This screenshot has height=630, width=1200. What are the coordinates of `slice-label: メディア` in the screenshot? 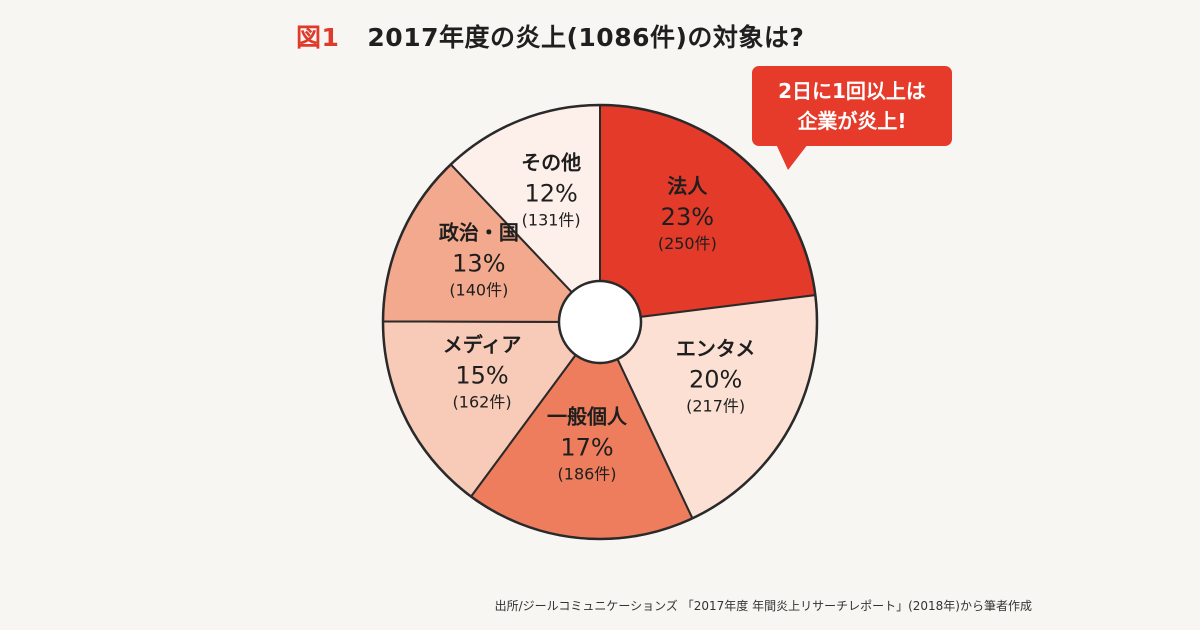 It's located at (482, 344).